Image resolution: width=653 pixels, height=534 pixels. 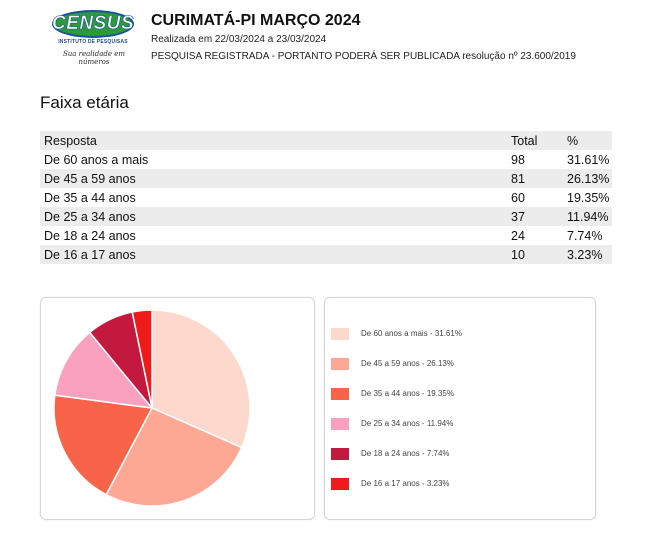 I want to click on cell-resposta: De 18 a 24 anos, so click(x=90, y=235).